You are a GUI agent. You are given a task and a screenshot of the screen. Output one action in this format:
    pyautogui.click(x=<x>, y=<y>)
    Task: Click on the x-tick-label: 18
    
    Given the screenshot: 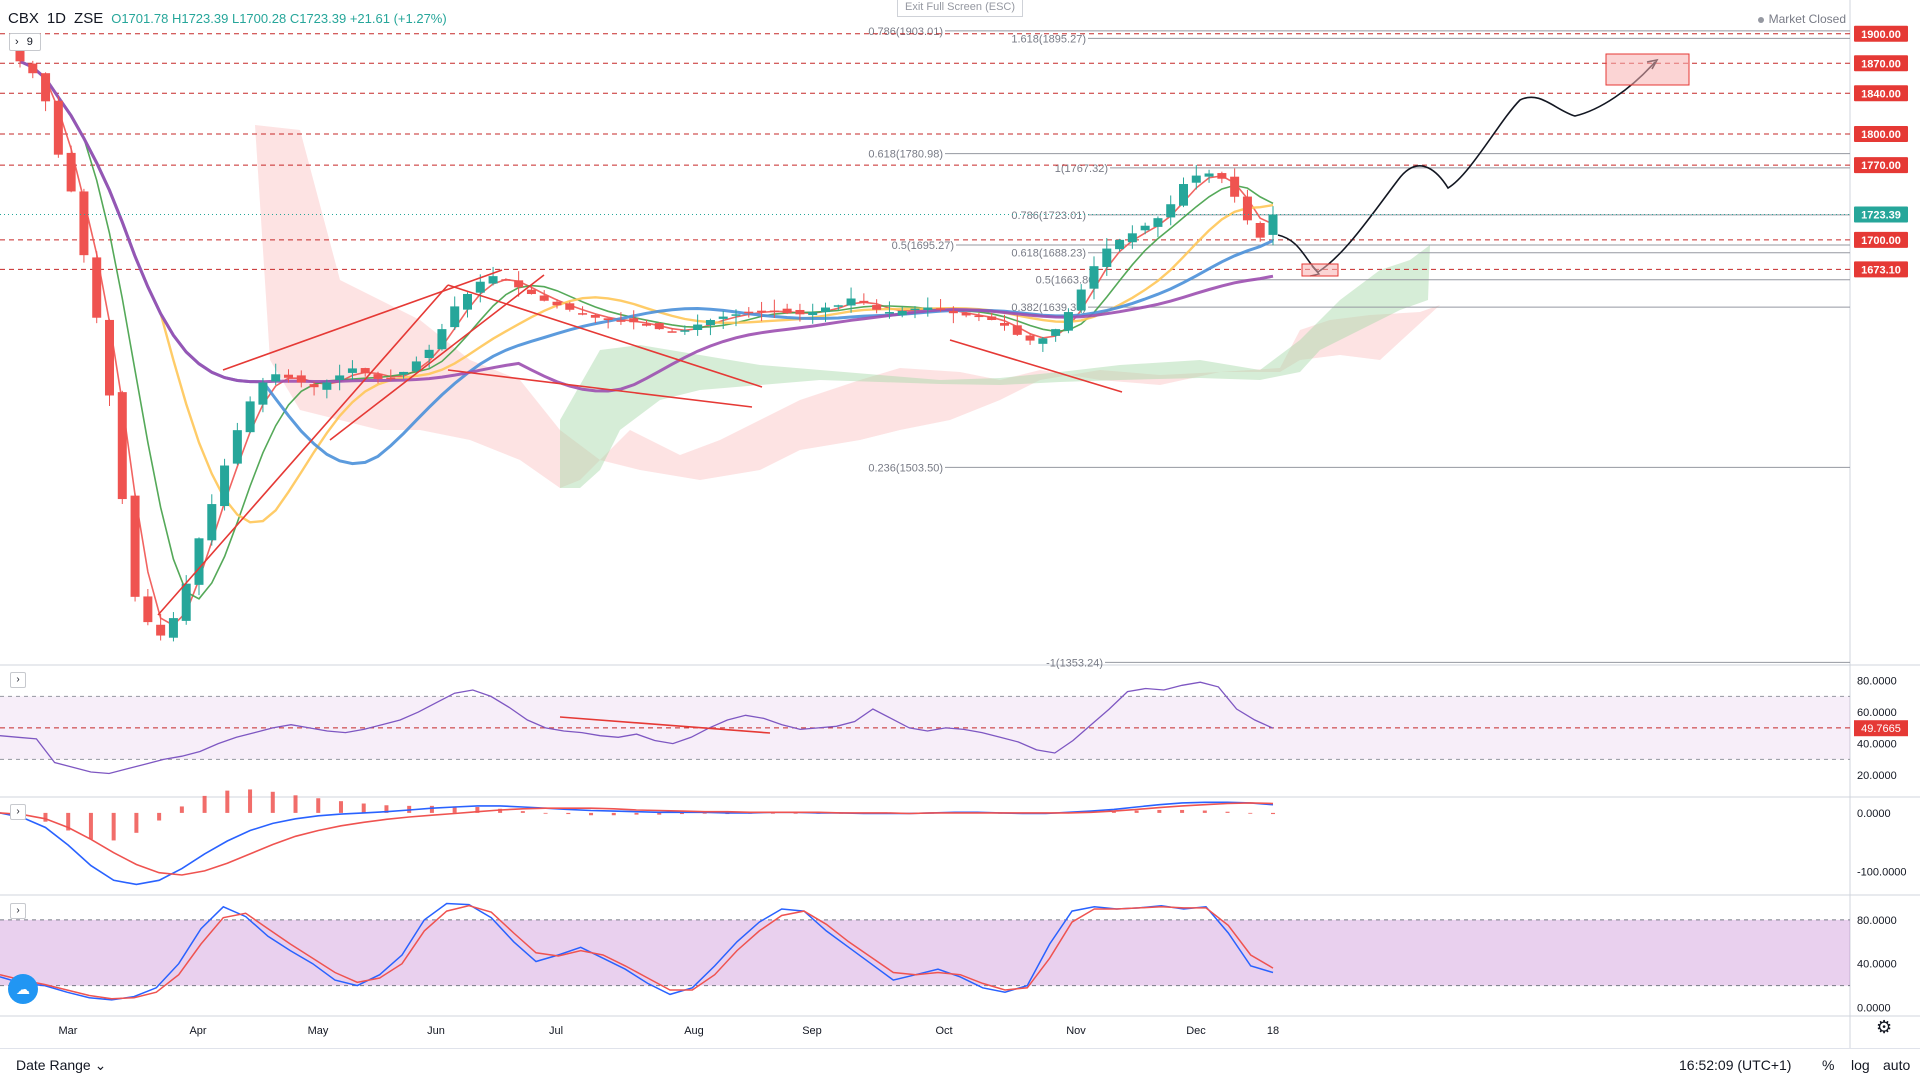 What is the action you would take?
    pyautogui.click(x=1273, y=1031)
    